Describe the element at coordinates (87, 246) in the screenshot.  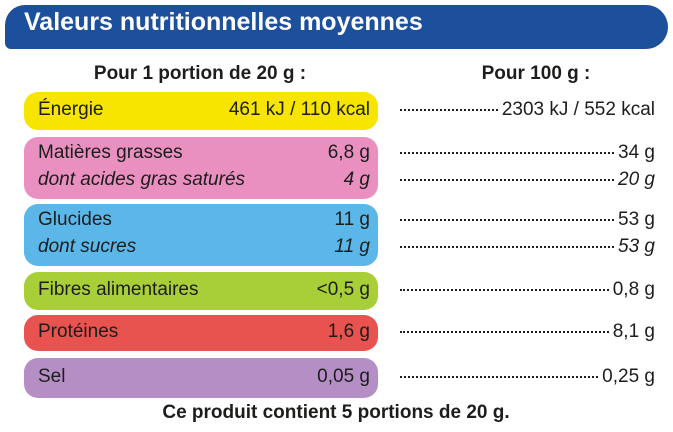
I see `nutrient-label: dont sucres` at that location.